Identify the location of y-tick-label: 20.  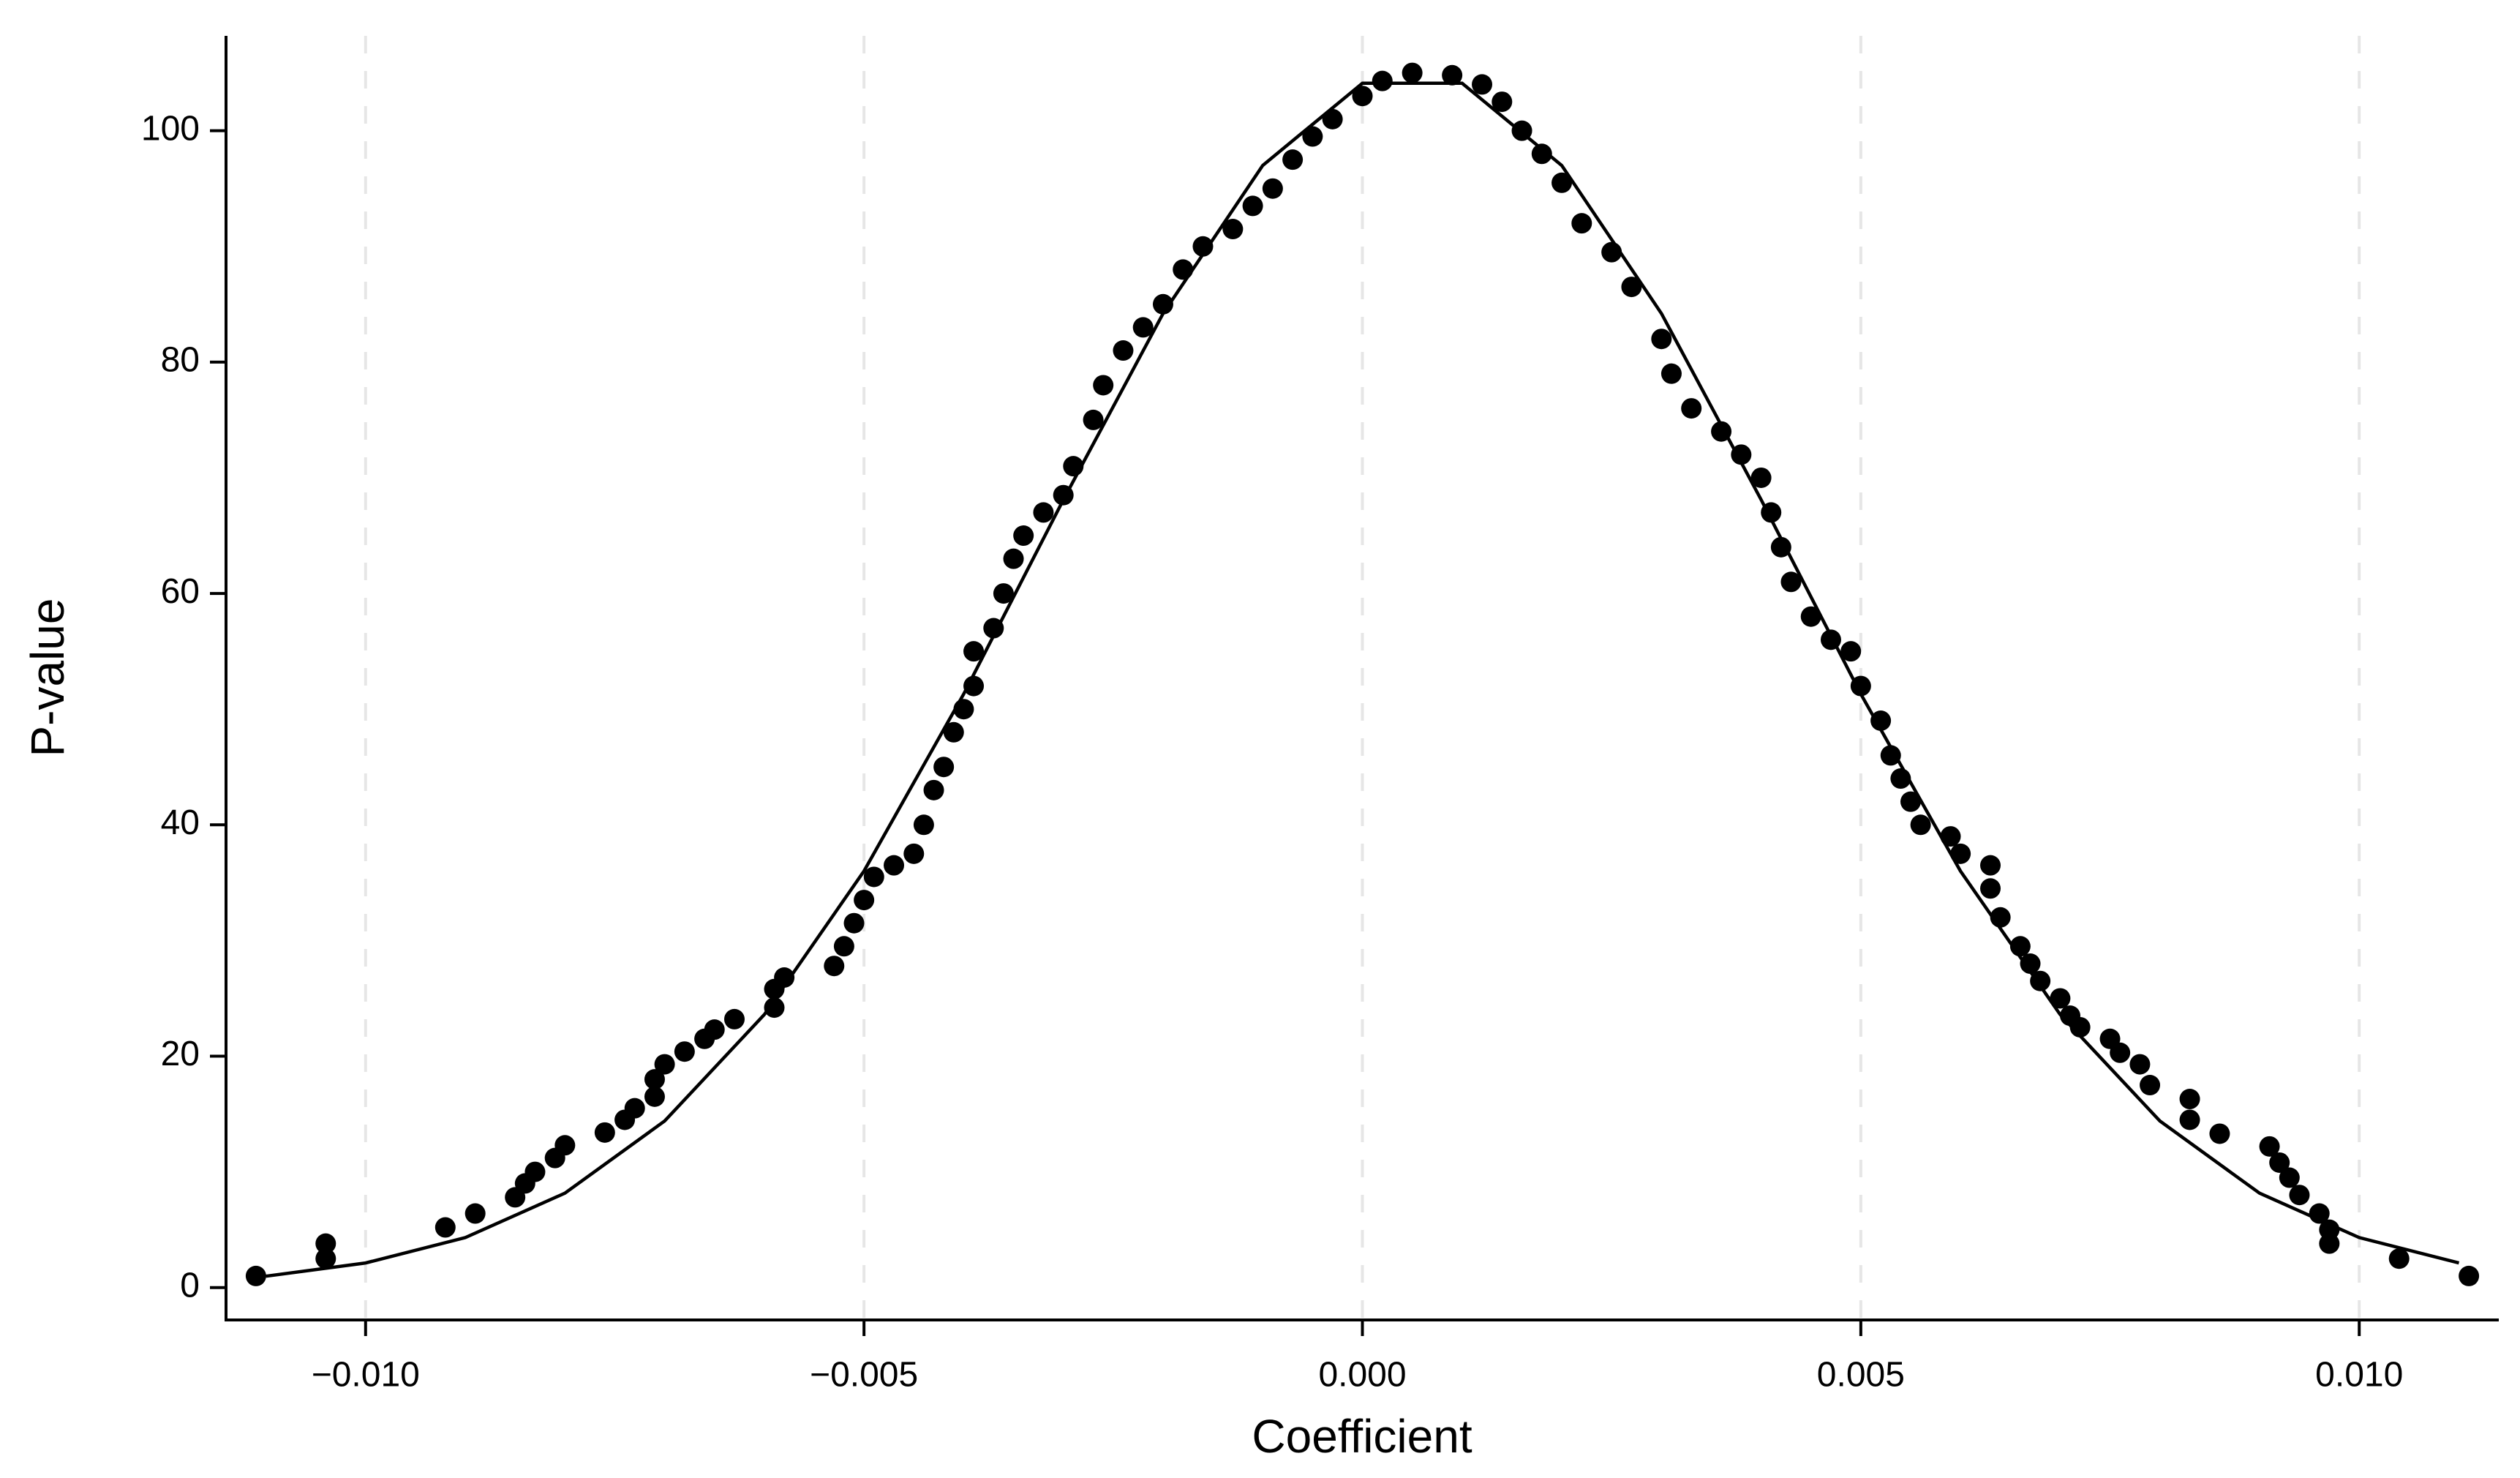
(181, 1054).